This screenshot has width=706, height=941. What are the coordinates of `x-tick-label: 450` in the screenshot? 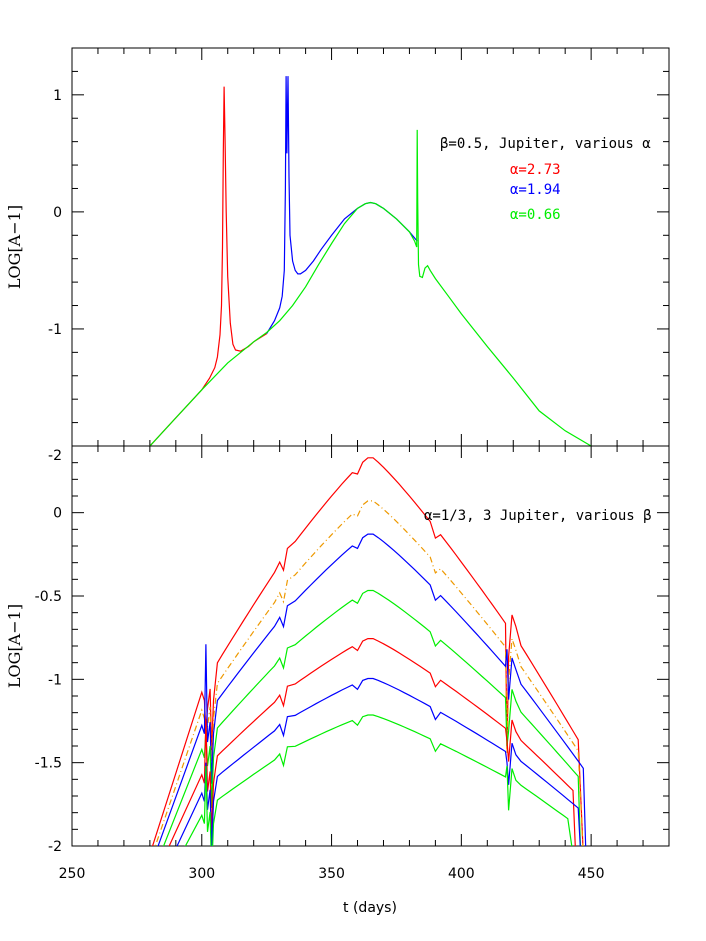 It's located at (591, 874).